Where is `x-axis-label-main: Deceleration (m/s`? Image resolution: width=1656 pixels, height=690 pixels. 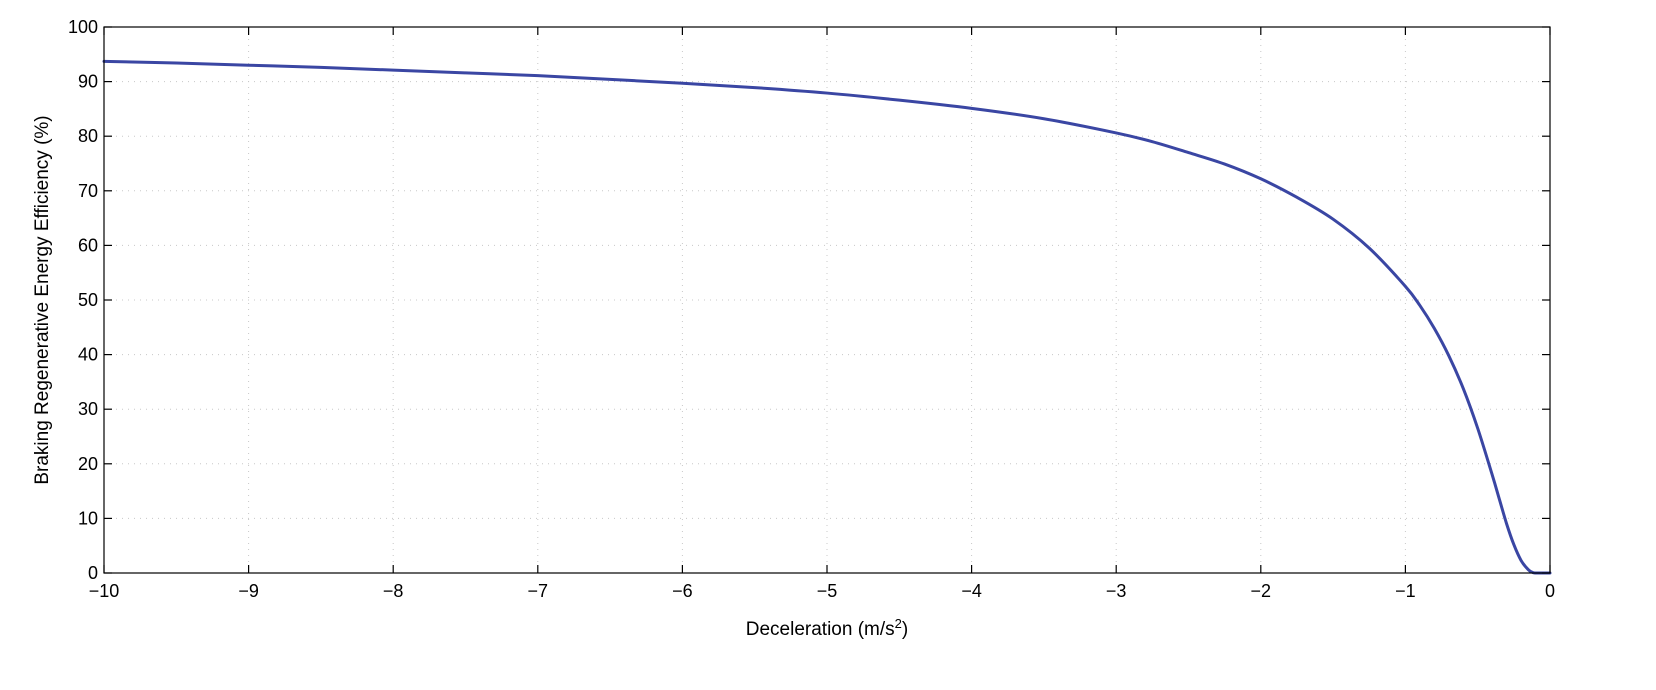 x-axis-label-main: Deceleration (m/s is located at coordinates (820, 629).